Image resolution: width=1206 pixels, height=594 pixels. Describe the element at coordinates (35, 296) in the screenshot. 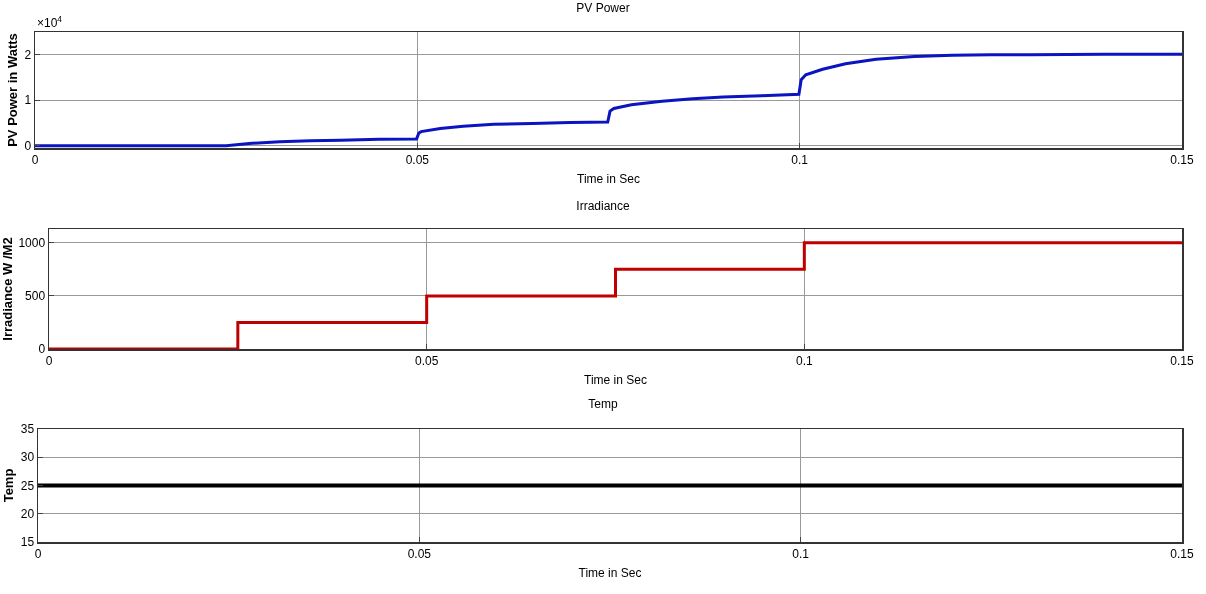

I see `y-tick-label: 500` at that location.